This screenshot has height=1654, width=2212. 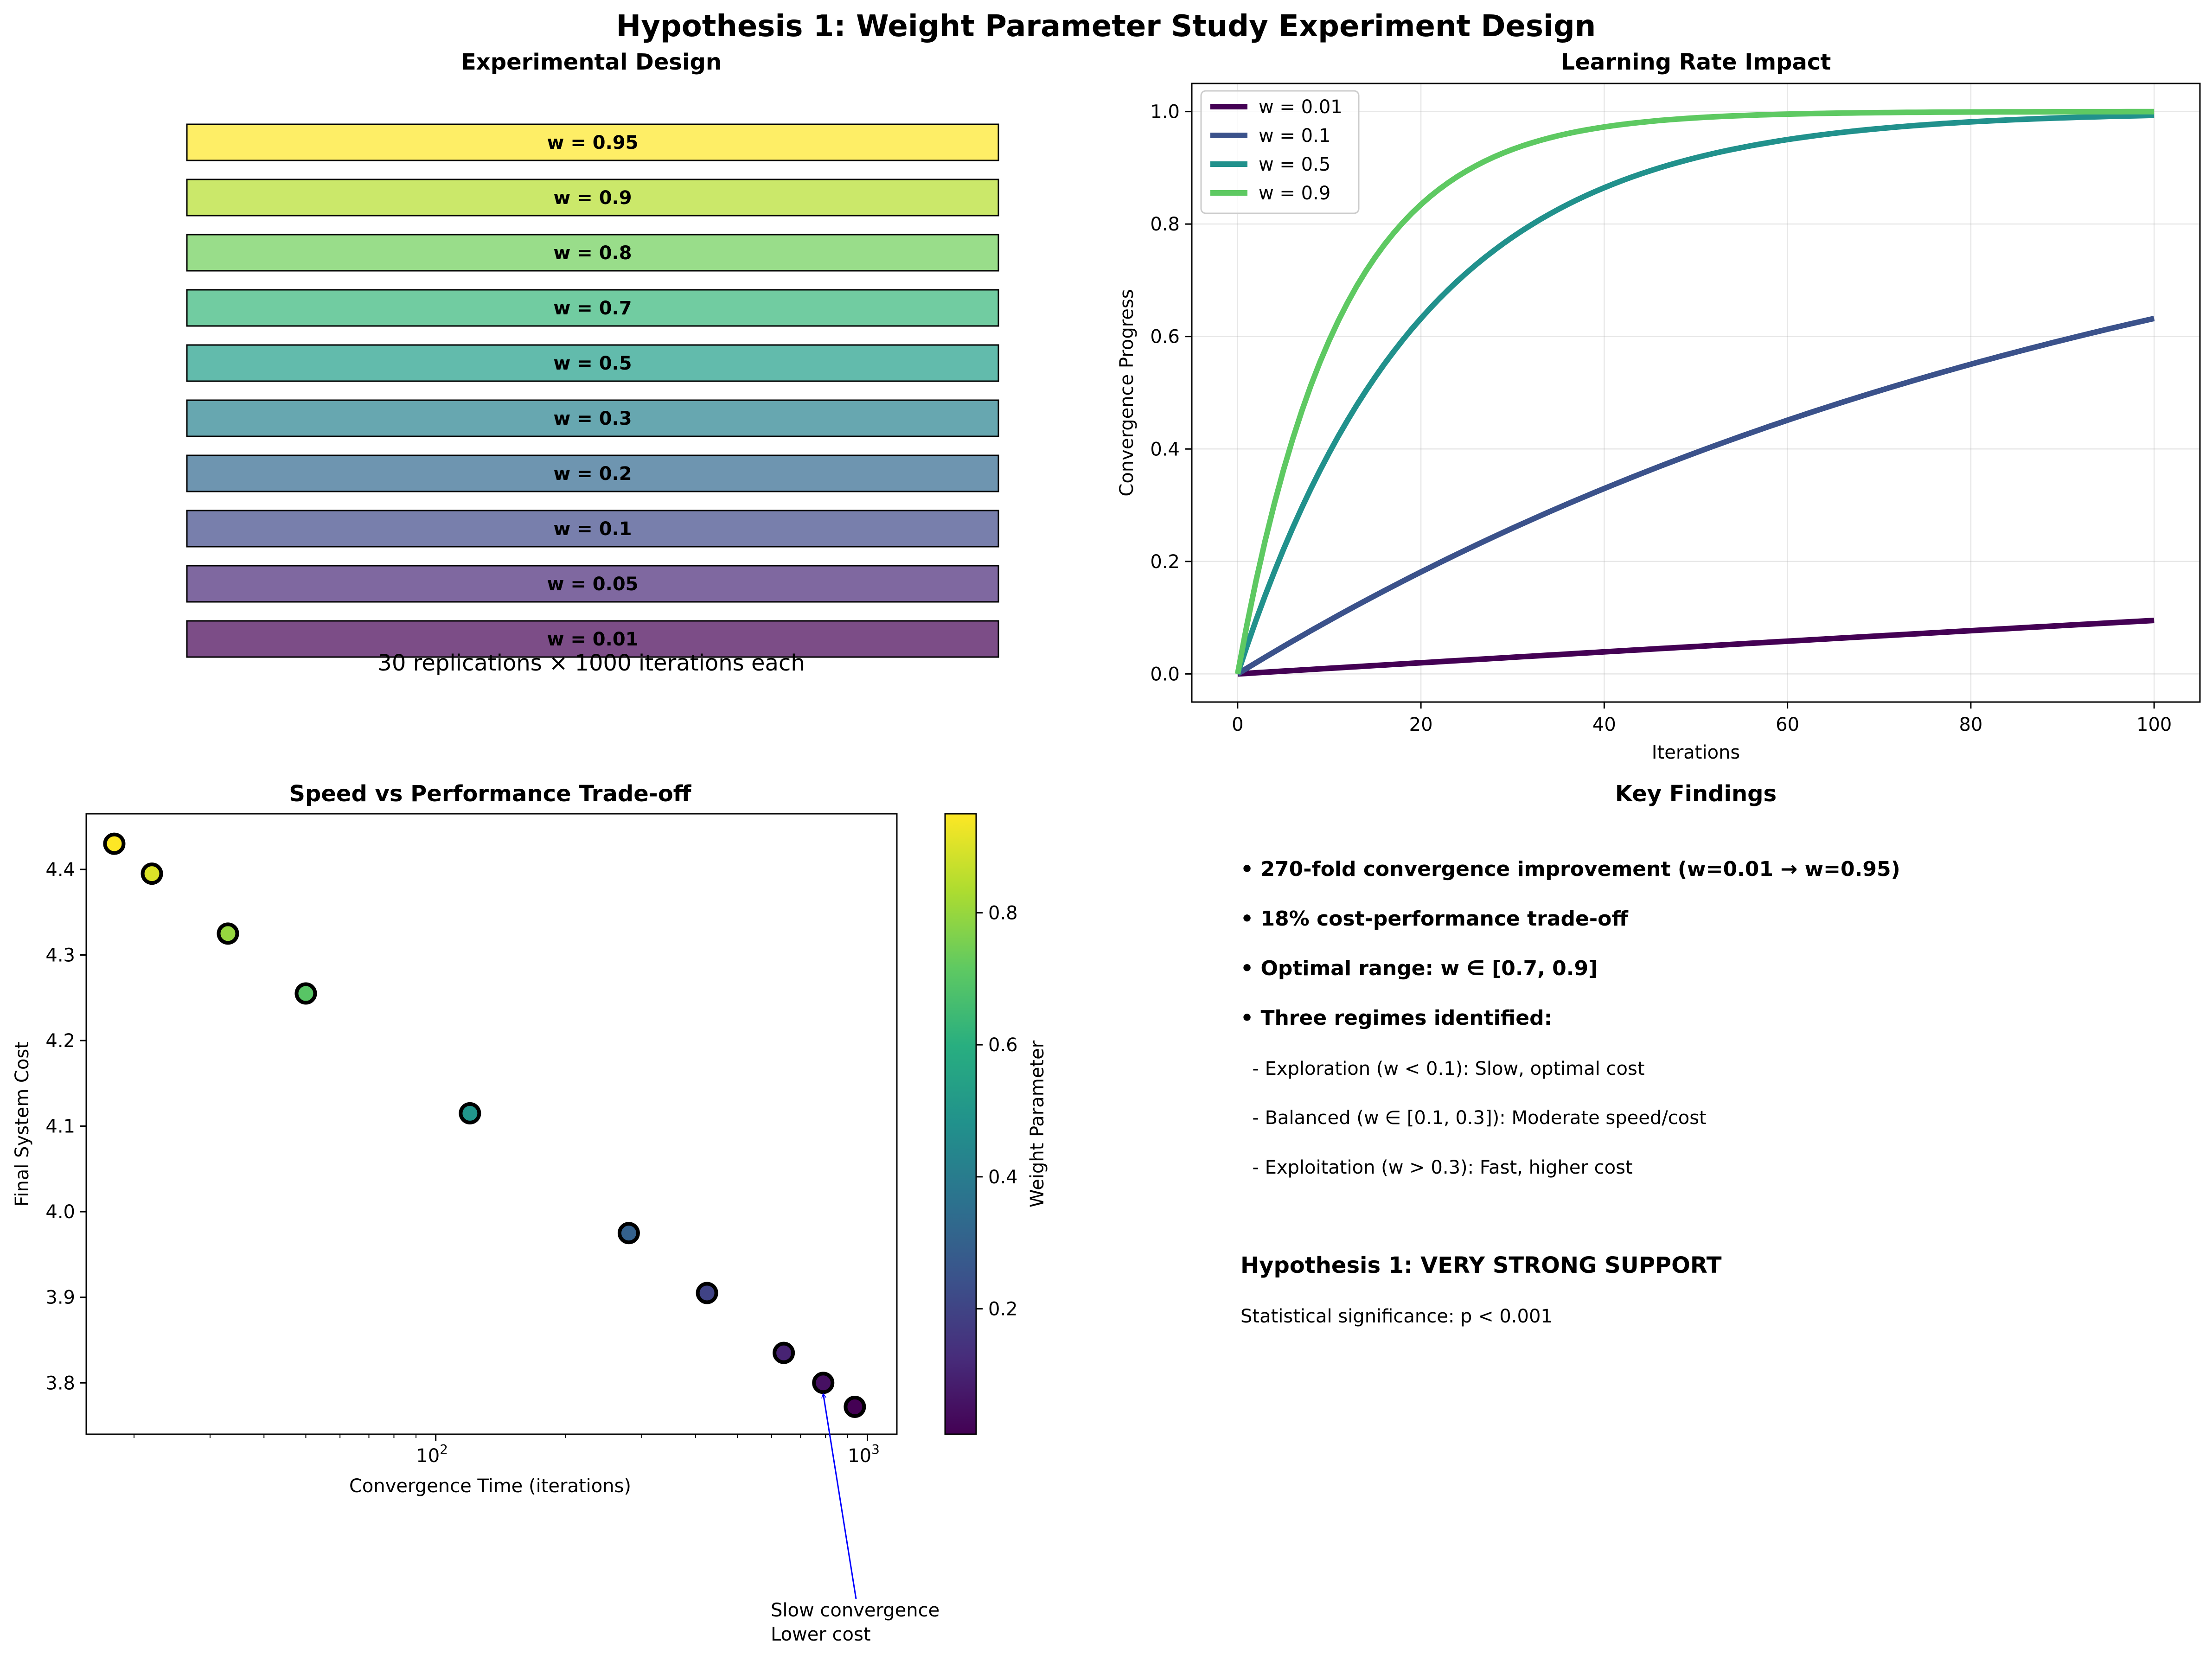 I want to click on legend-box, so click(x=1280, y=152).